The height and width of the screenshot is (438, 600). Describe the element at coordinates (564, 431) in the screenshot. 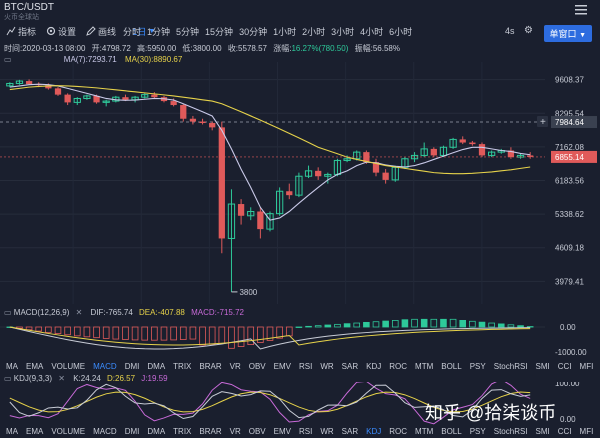

I see `bottom-tab-cci: CCI` at that location.